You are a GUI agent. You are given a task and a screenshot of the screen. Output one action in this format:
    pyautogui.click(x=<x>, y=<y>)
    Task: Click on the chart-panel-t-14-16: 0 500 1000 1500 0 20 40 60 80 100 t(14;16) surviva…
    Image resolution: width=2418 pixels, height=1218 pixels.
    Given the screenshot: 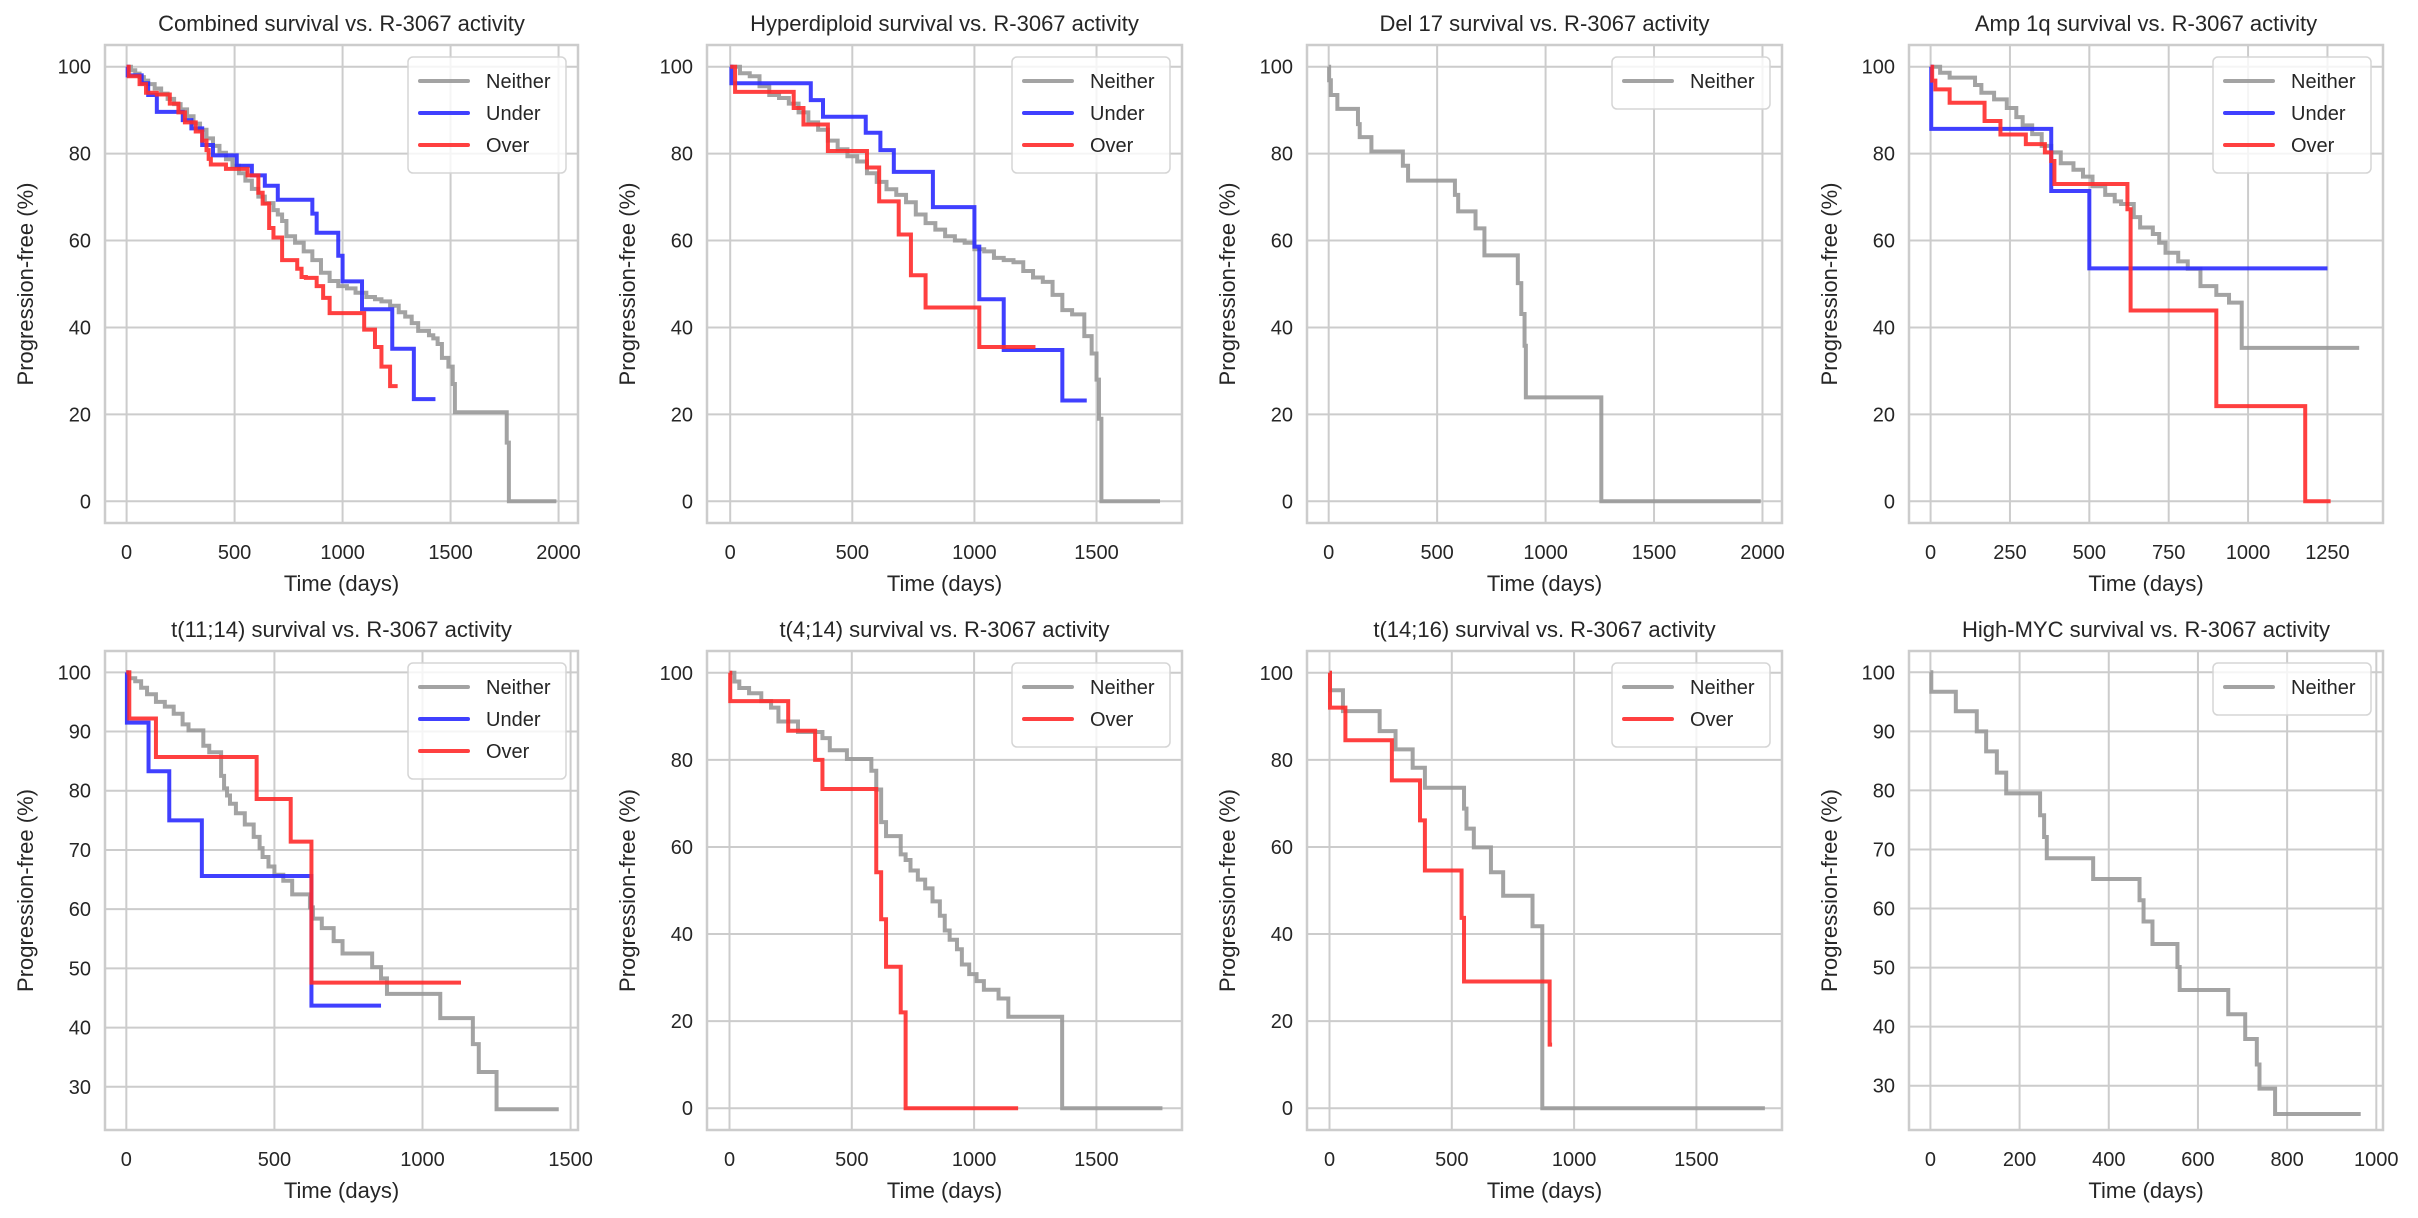 What is the action you would take?
    pyautogui.click(x=1499, y=910)
    